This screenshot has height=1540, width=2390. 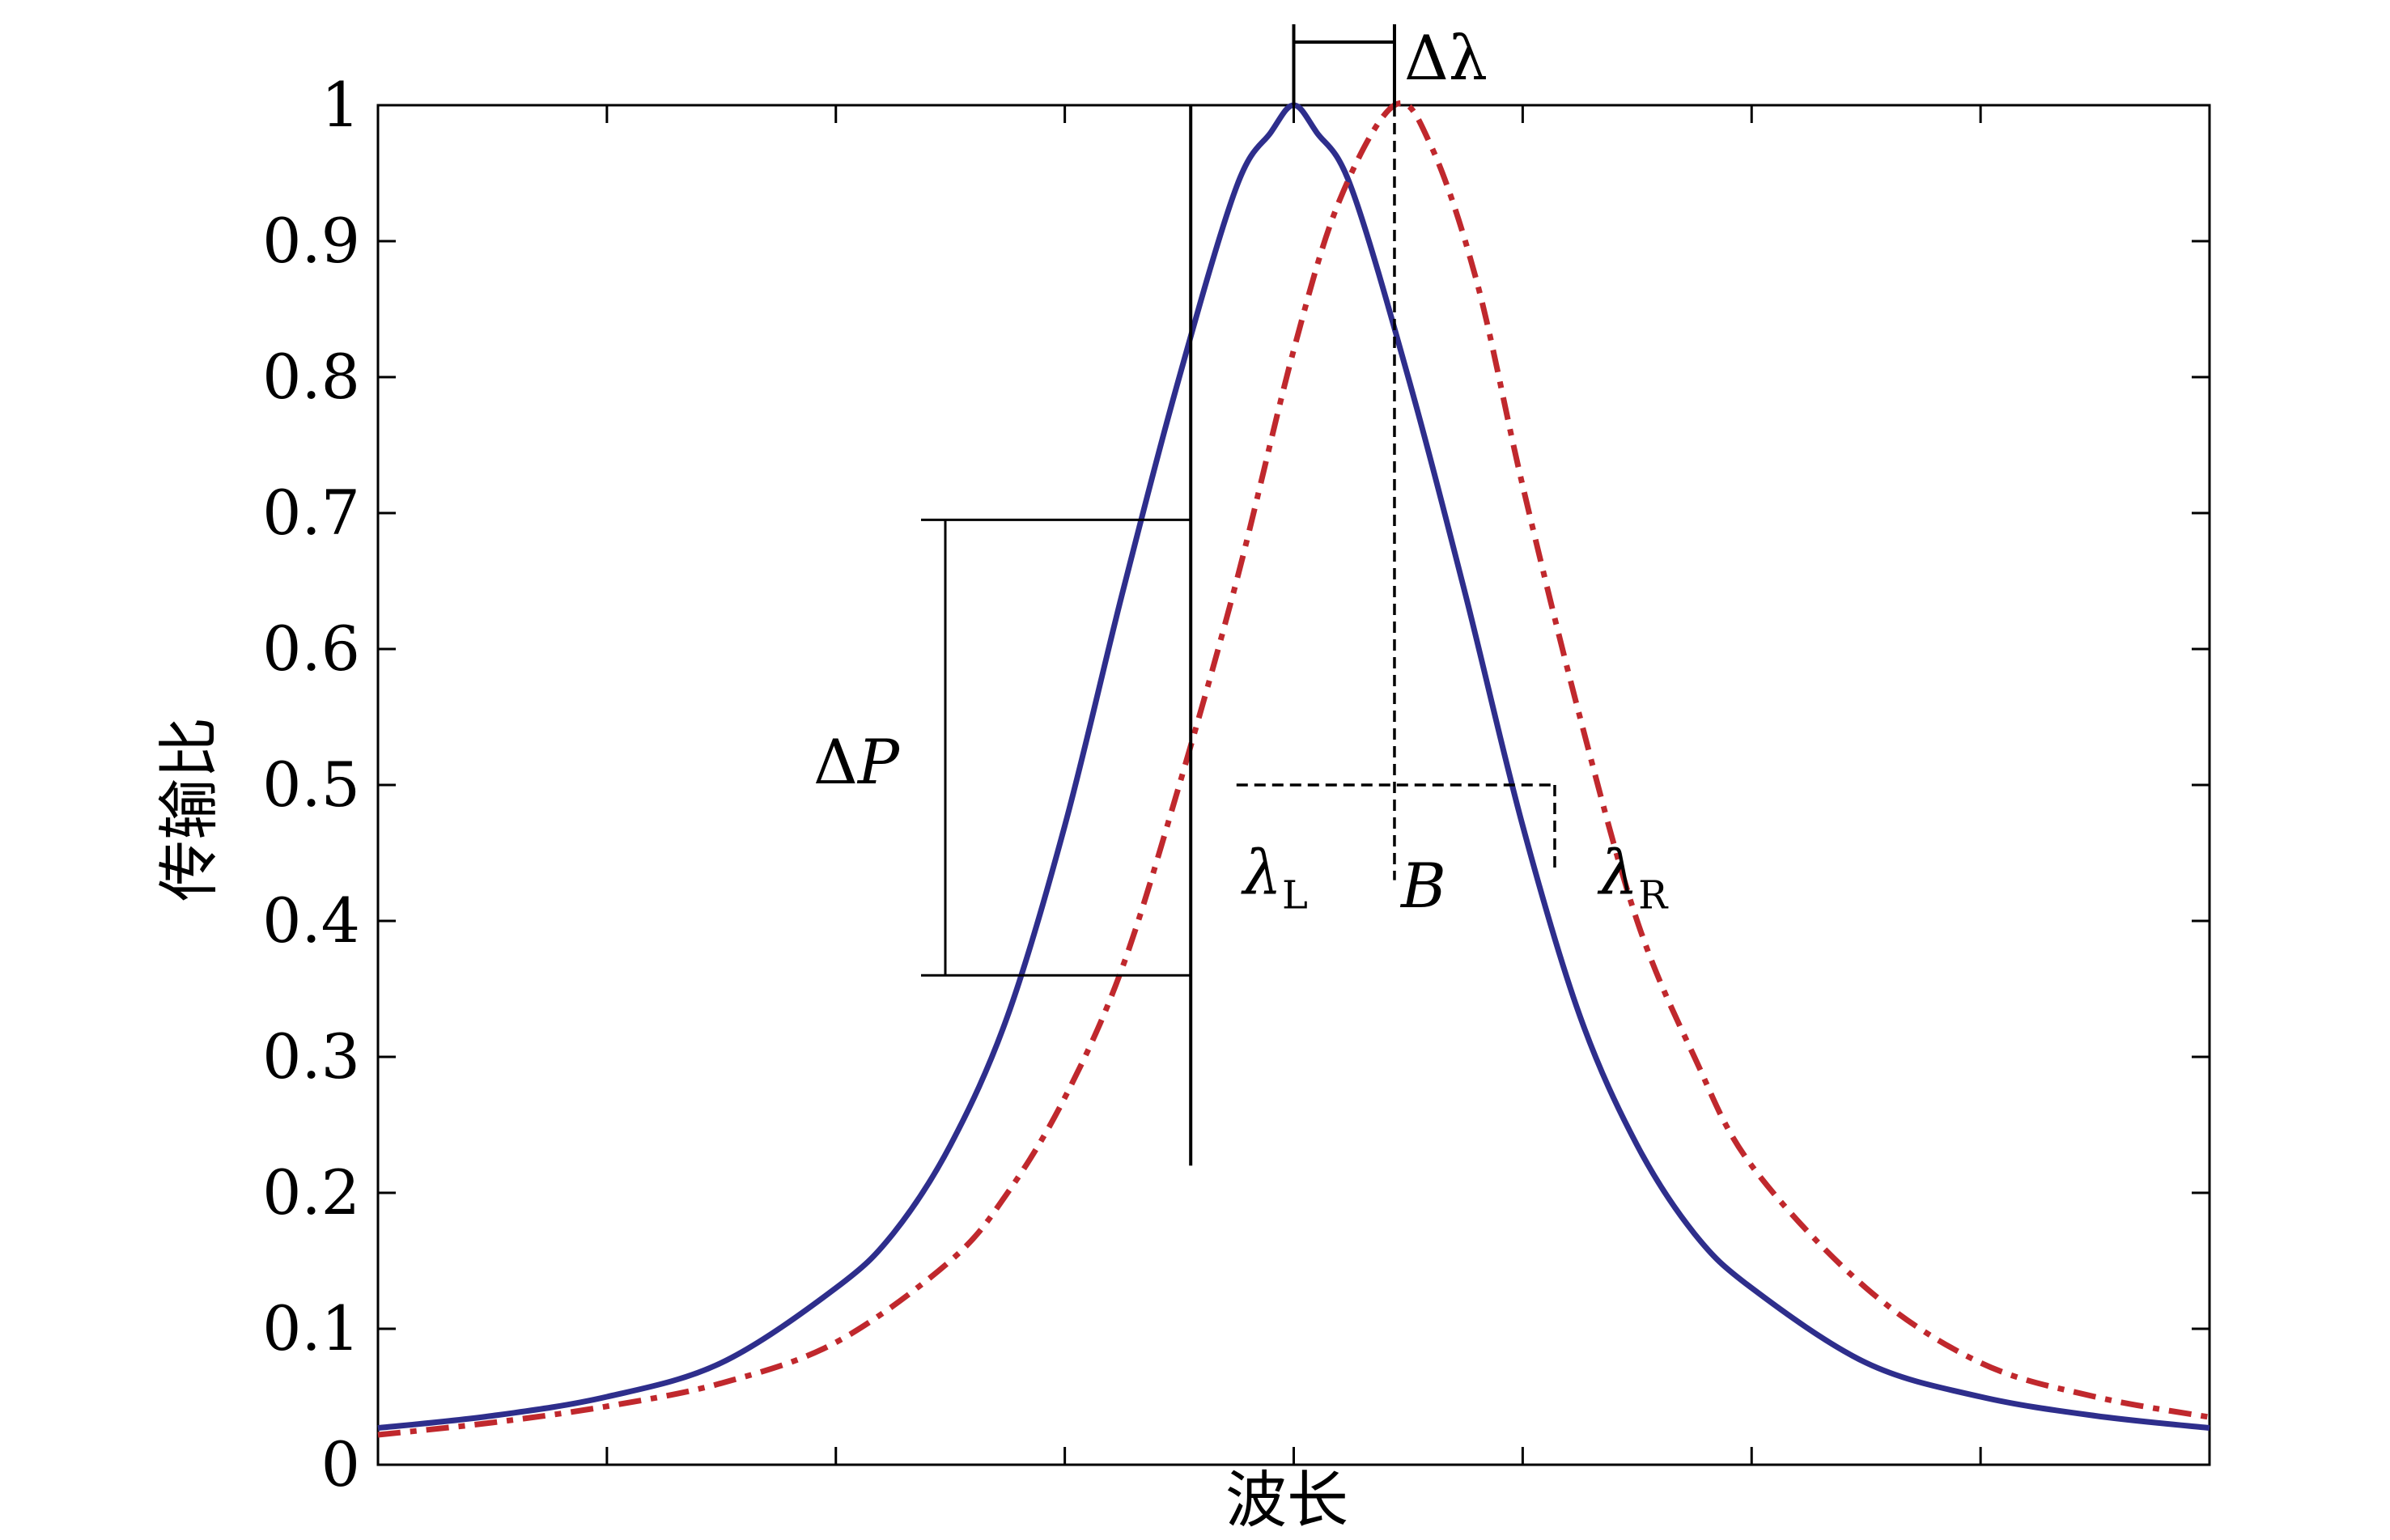 What do you see at coordinates (311, 1328) in the screenshot?
I see `y-tick-label: 0.1` at bounding box center [311, 1328].